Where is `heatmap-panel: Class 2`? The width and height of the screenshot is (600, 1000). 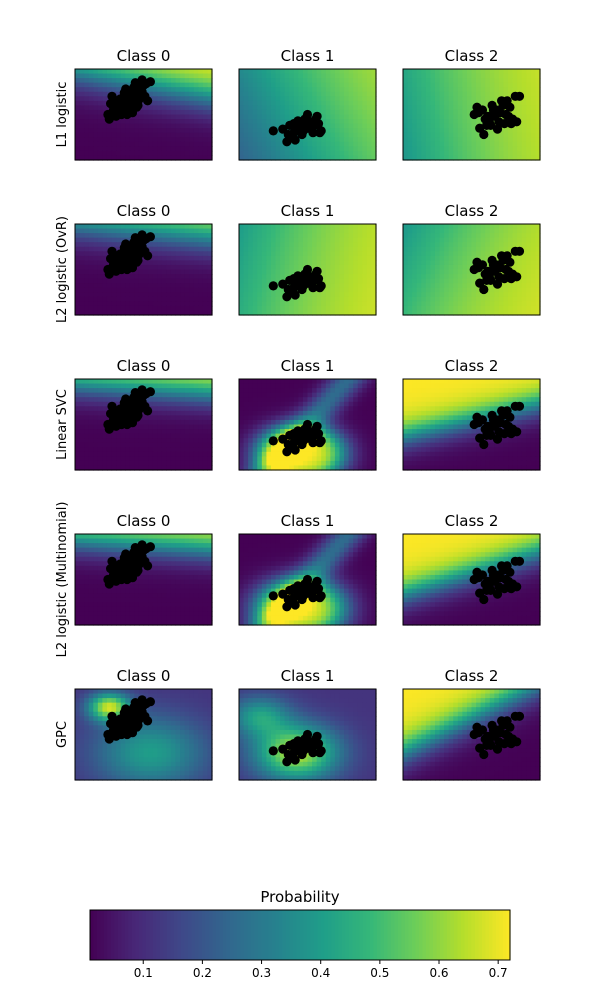
heatmap-panel: Class 2 is located at coordinates (471, 104).